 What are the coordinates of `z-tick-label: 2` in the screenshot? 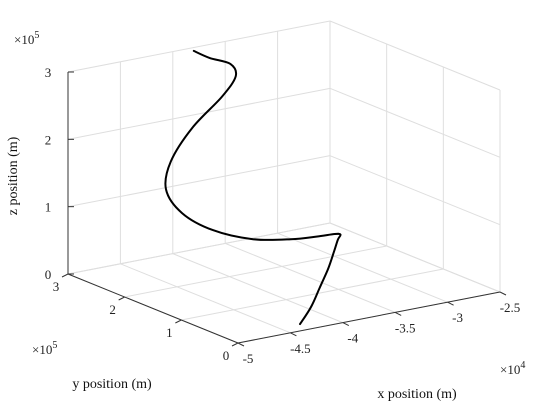 It's located at (48, 139).